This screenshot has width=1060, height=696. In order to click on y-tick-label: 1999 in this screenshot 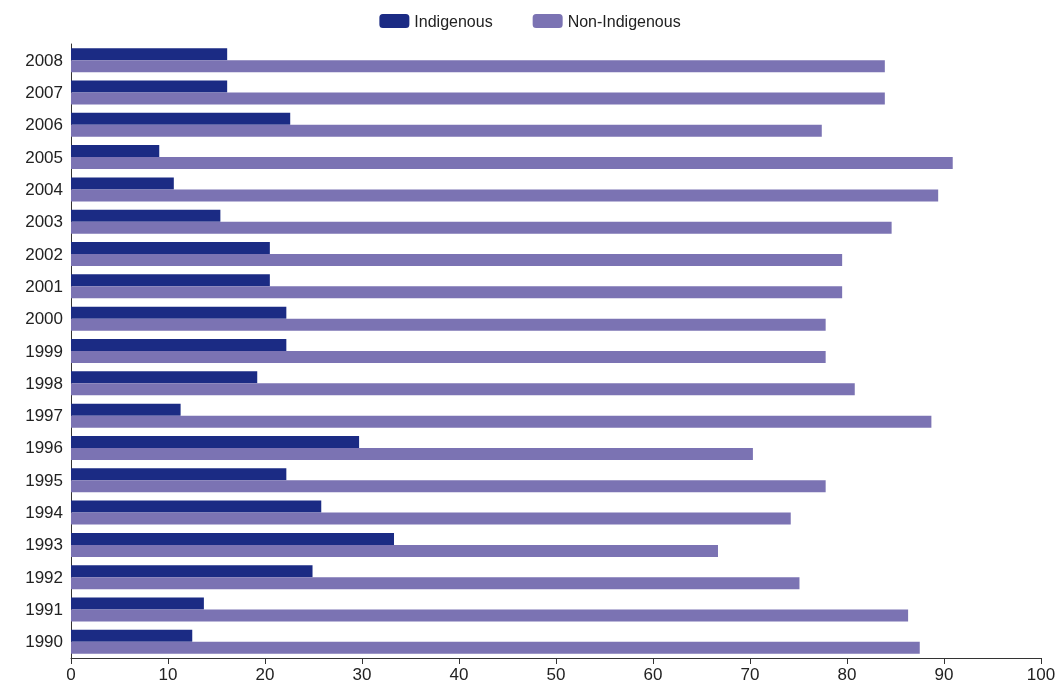, I will do `click(44, 351)`.